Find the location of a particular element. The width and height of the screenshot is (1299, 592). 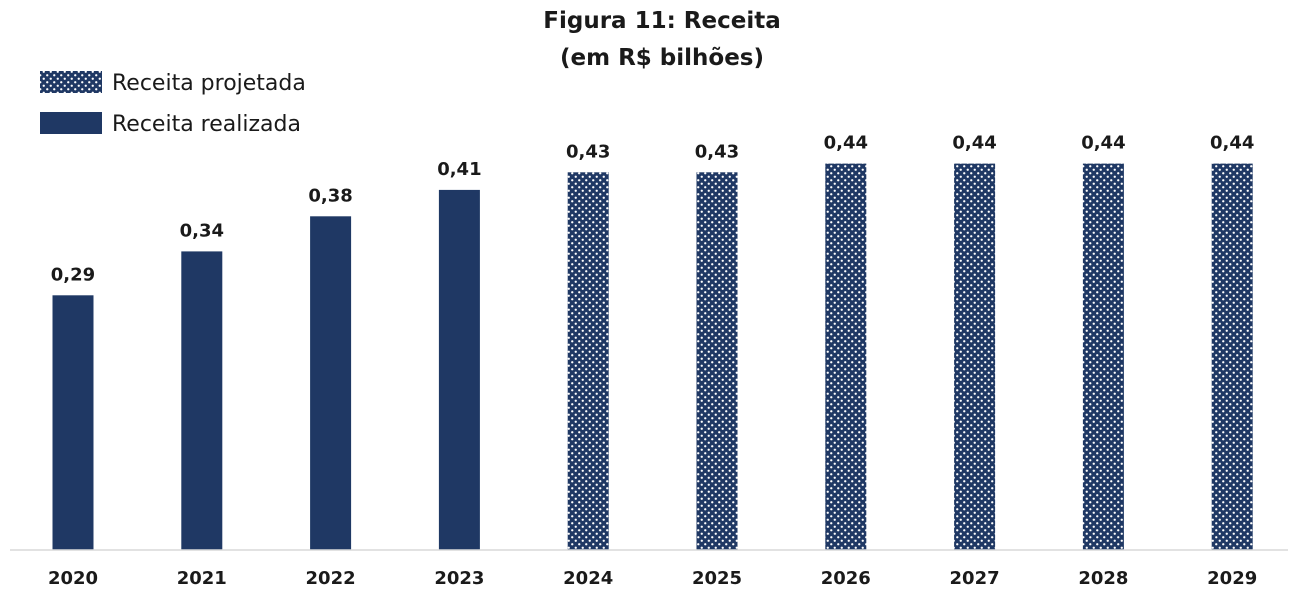

data-label-2021: 0,34 is located at coordinates (202, 230).